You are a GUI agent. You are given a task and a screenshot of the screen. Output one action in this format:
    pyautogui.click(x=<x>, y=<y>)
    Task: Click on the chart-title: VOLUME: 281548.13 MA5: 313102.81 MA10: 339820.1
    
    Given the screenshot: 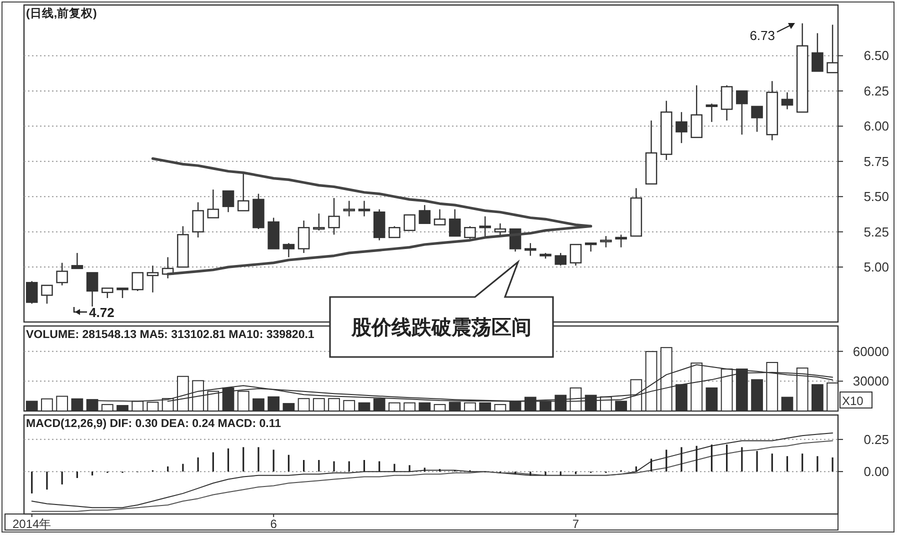 What is the action you would take?
    pyautogui.click(x=170, y=335)
    